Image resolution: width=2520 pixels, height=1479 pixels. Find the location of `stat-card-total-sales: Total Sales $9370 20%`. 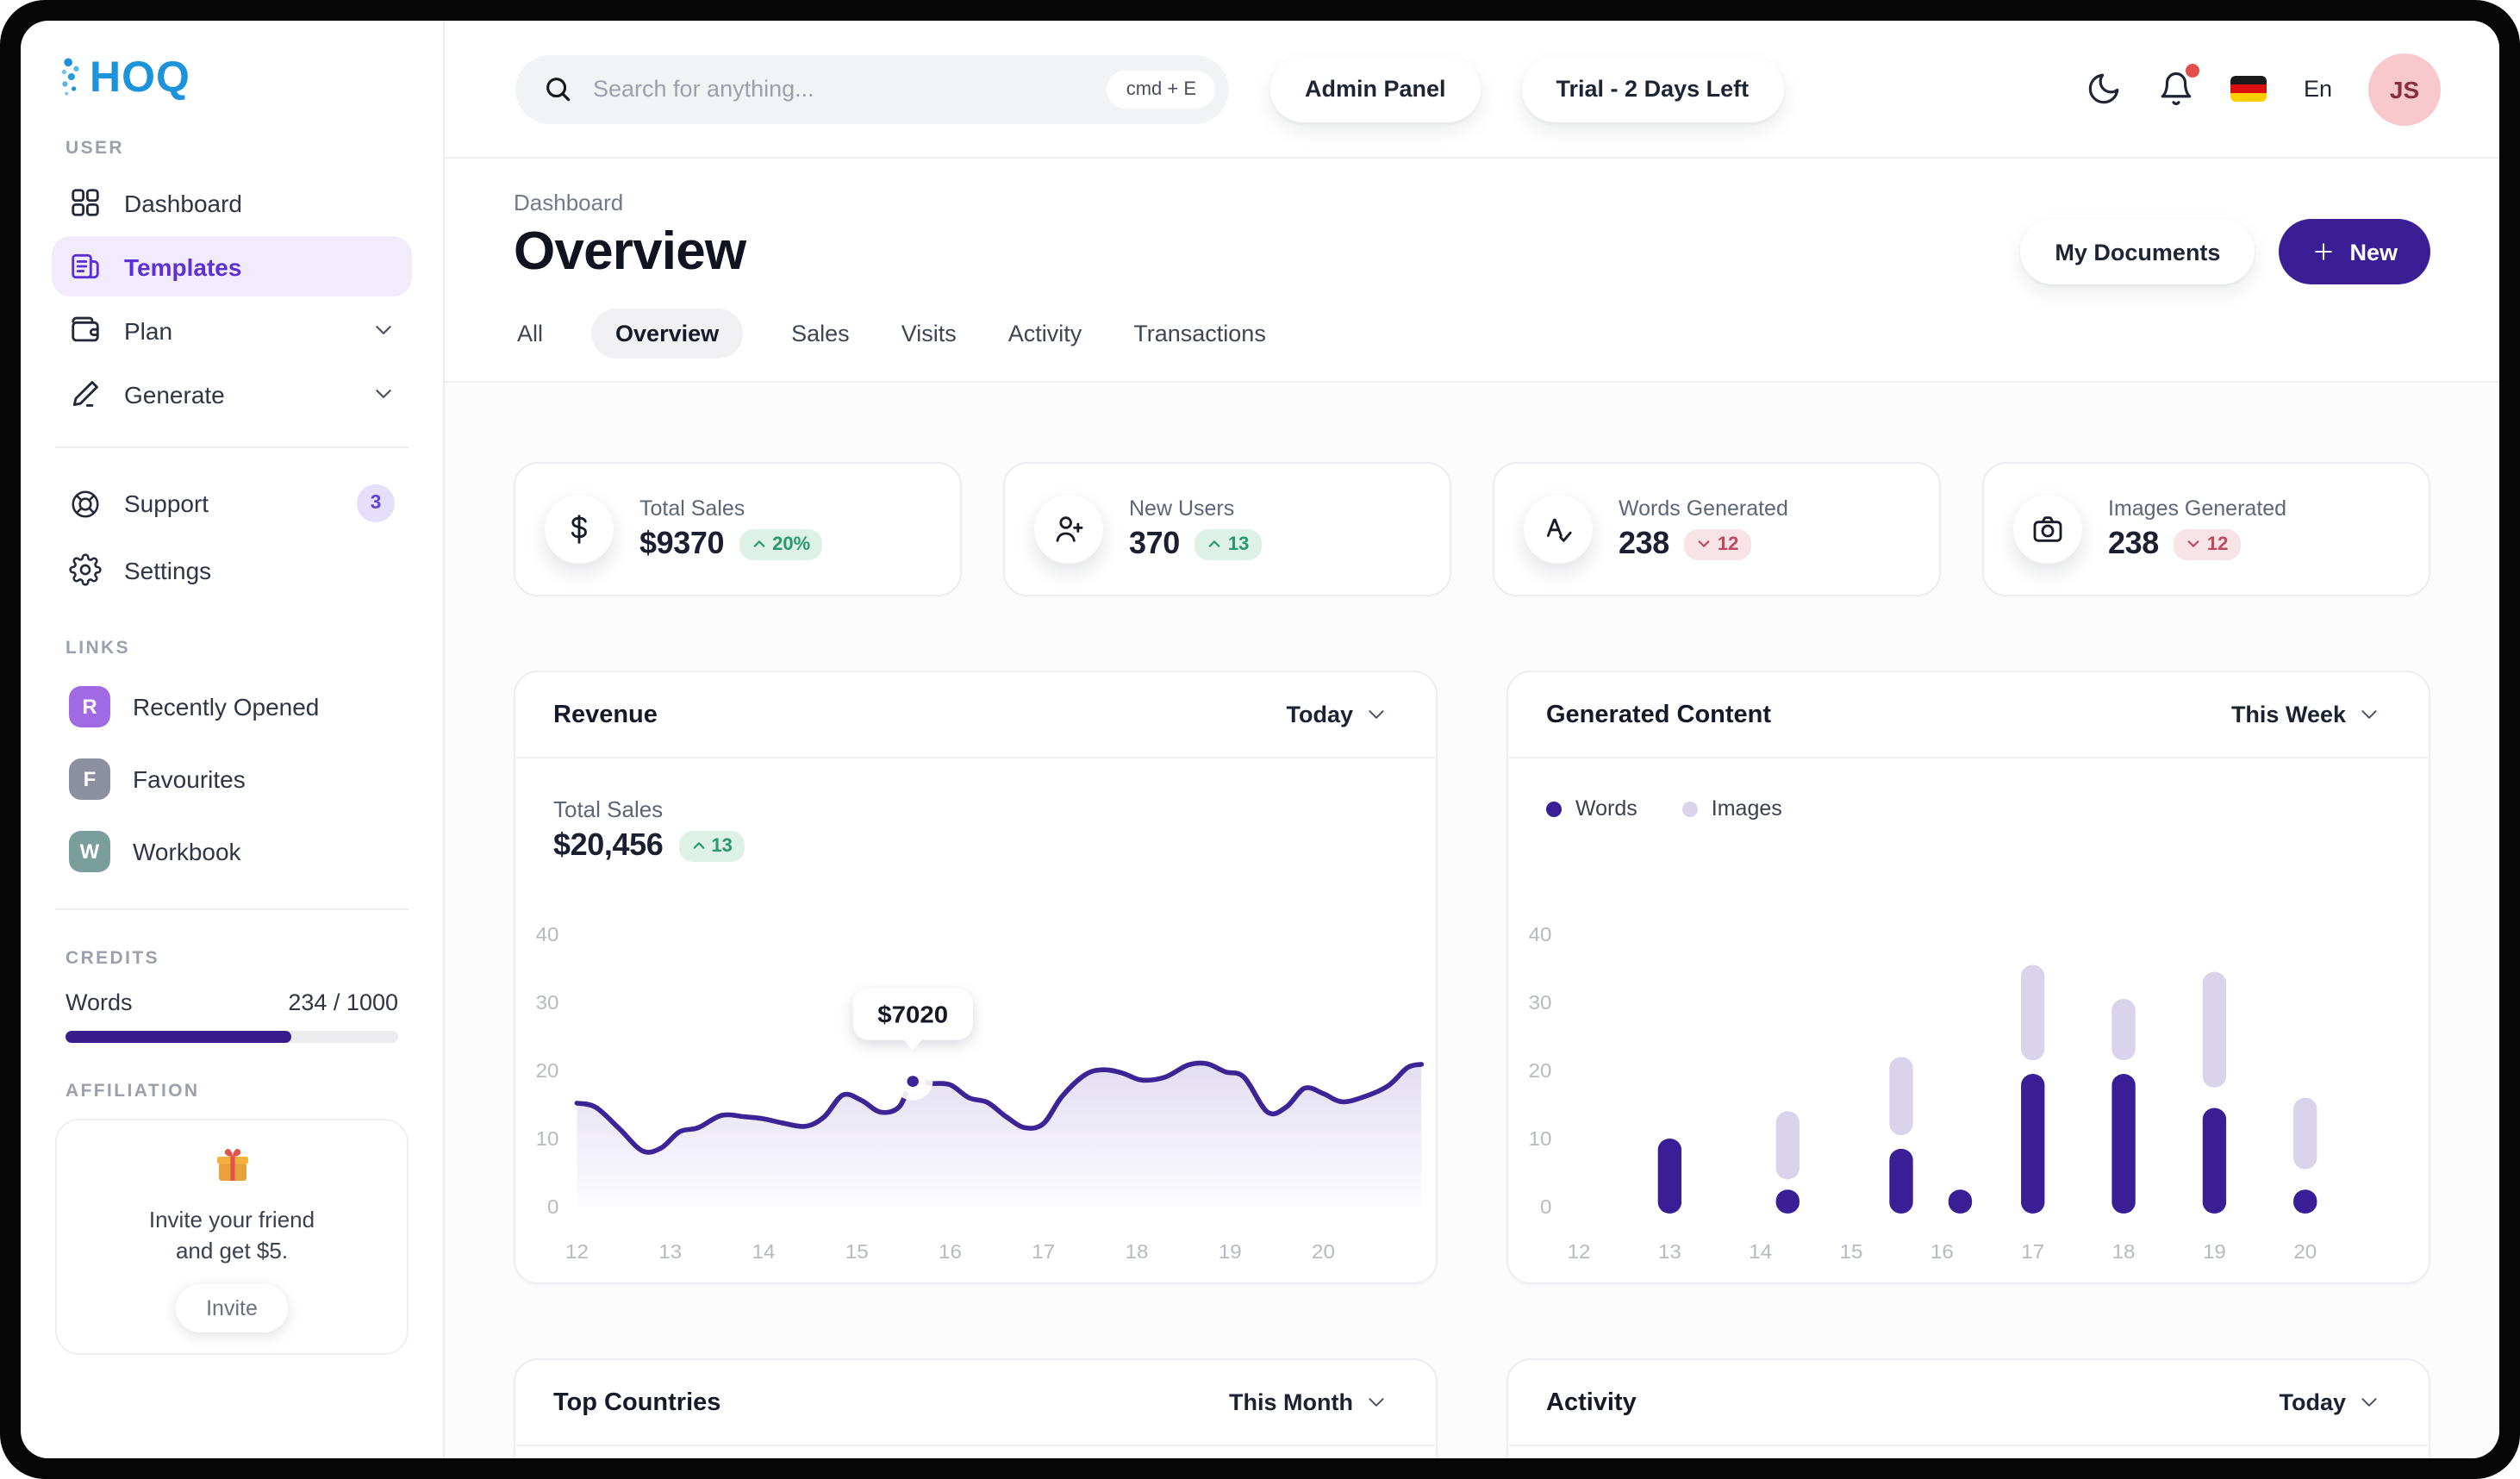

stat-card-total-sales: Total Sales $9370 20% is located at coordinates (738, 529).